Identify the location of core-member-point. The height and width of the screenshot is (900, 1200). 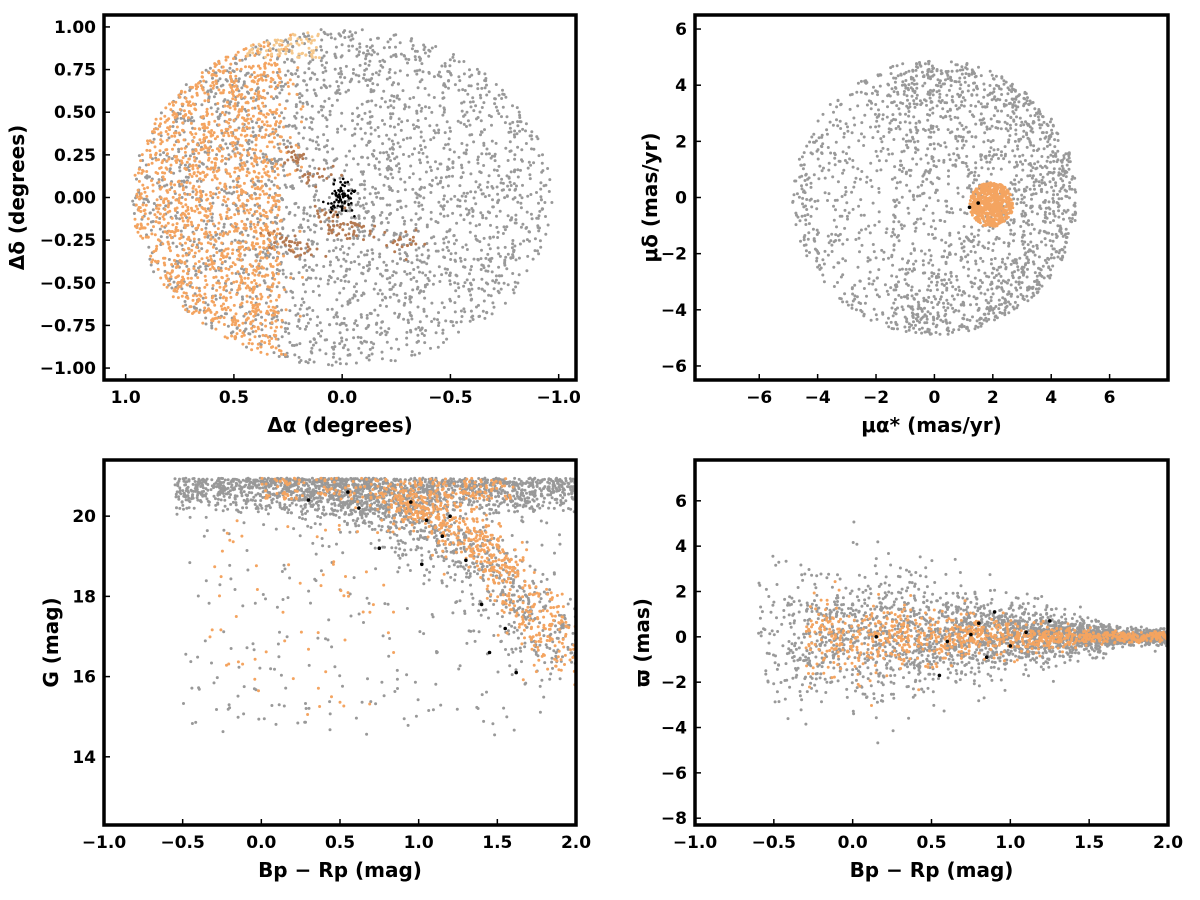
(345, 182).